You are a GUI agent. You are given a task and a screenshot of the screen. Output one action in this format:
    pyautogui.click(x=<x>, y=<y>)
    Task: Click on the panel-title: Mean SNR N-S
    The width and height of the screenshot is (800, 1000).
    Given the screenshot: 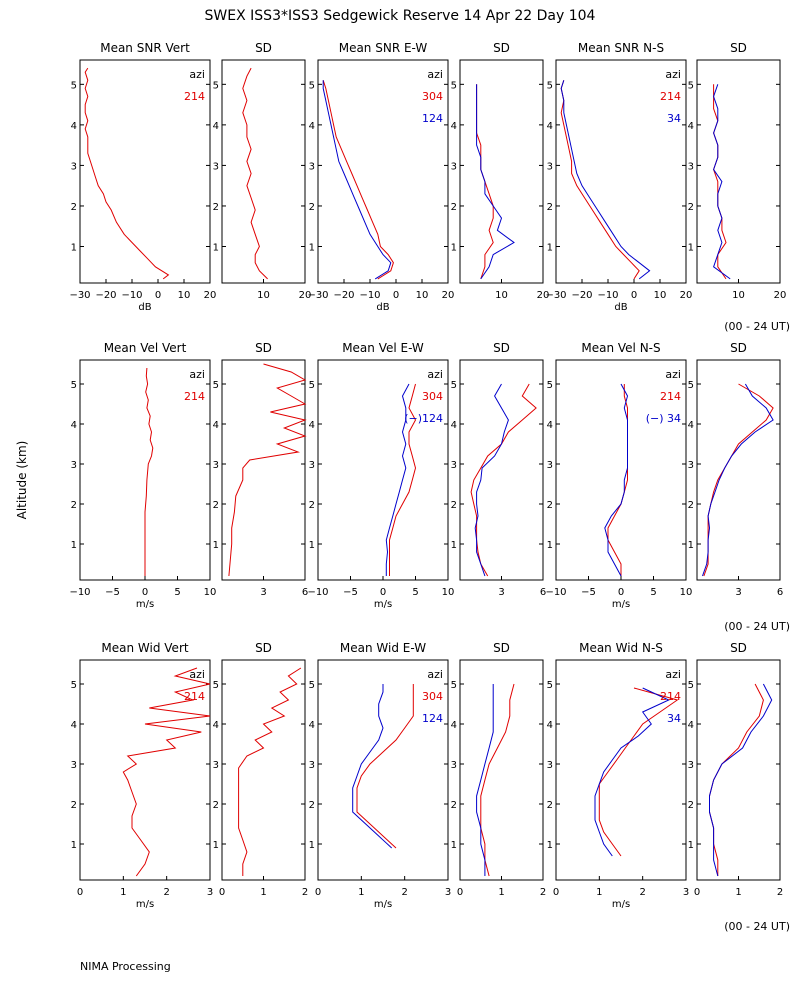 What is the action you would take?
    pyautogui.click(x=621, y=48)
    